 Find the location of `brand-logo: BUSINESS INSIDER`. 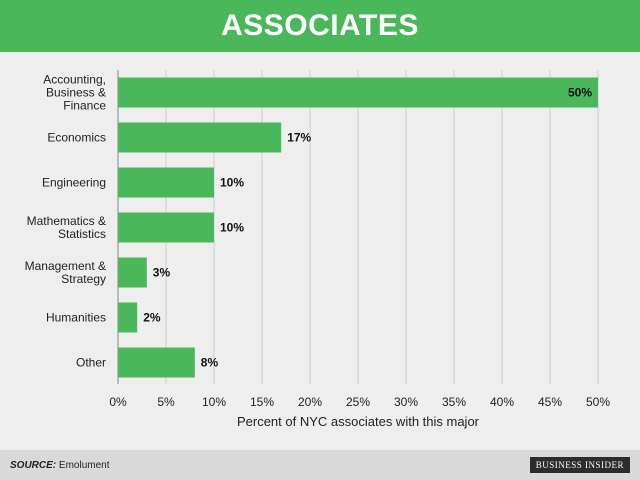

brand-logo: BUSINESS INSIDER is located at coordinates (579, 465).